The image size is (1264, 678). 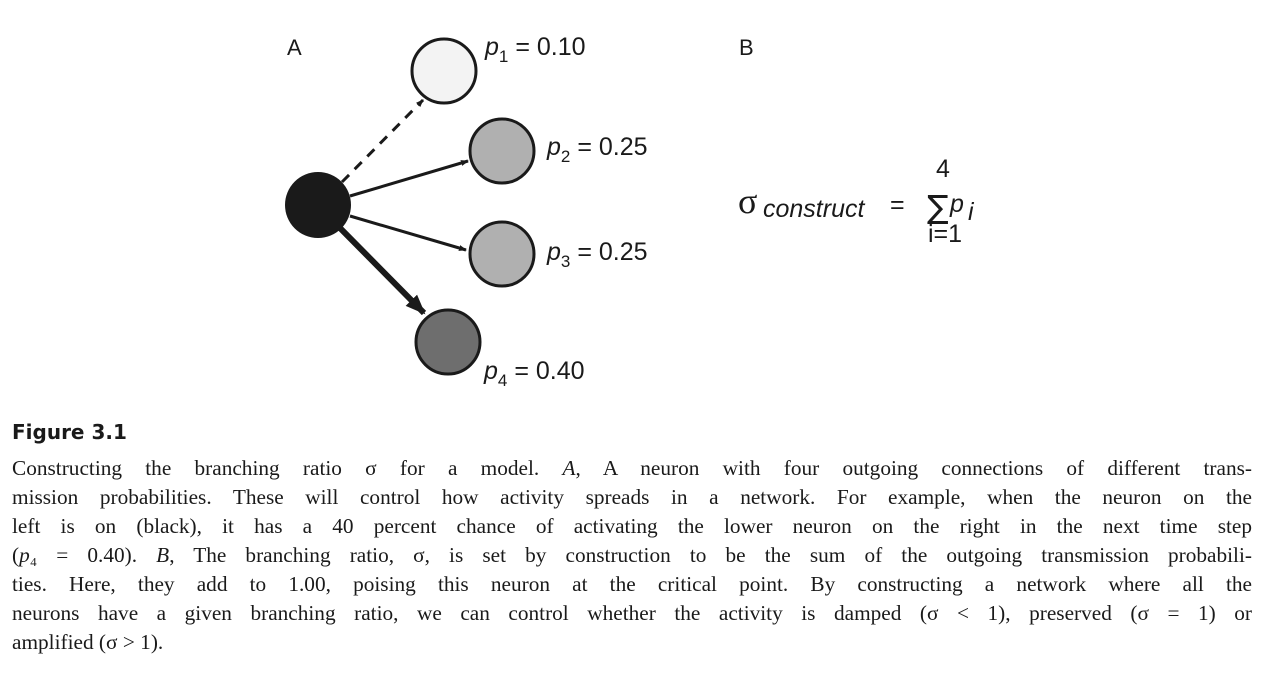 What do you see at coordinates (294, 47) in the screenshot?
I see `panel-label-a: A` at bounding box center [294, 47].